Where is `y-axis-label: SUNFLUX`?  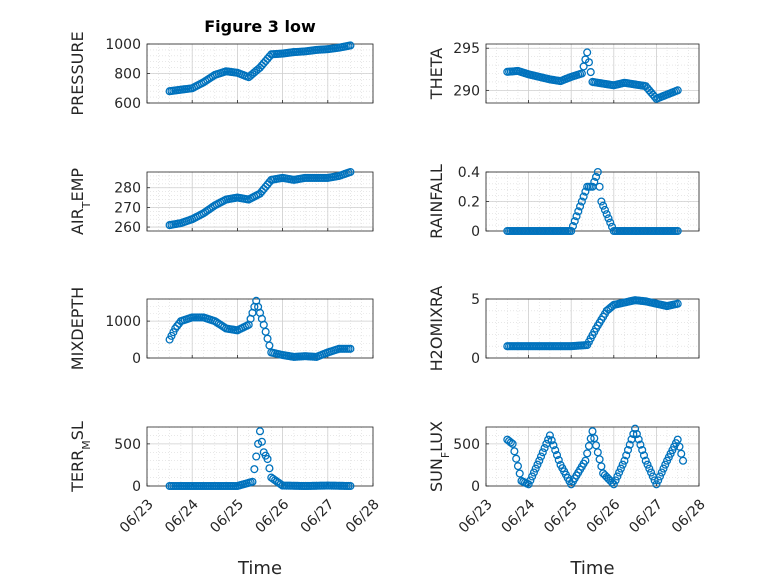
y-axis-label: SUNFLUX is located at coordinates (439, 456).